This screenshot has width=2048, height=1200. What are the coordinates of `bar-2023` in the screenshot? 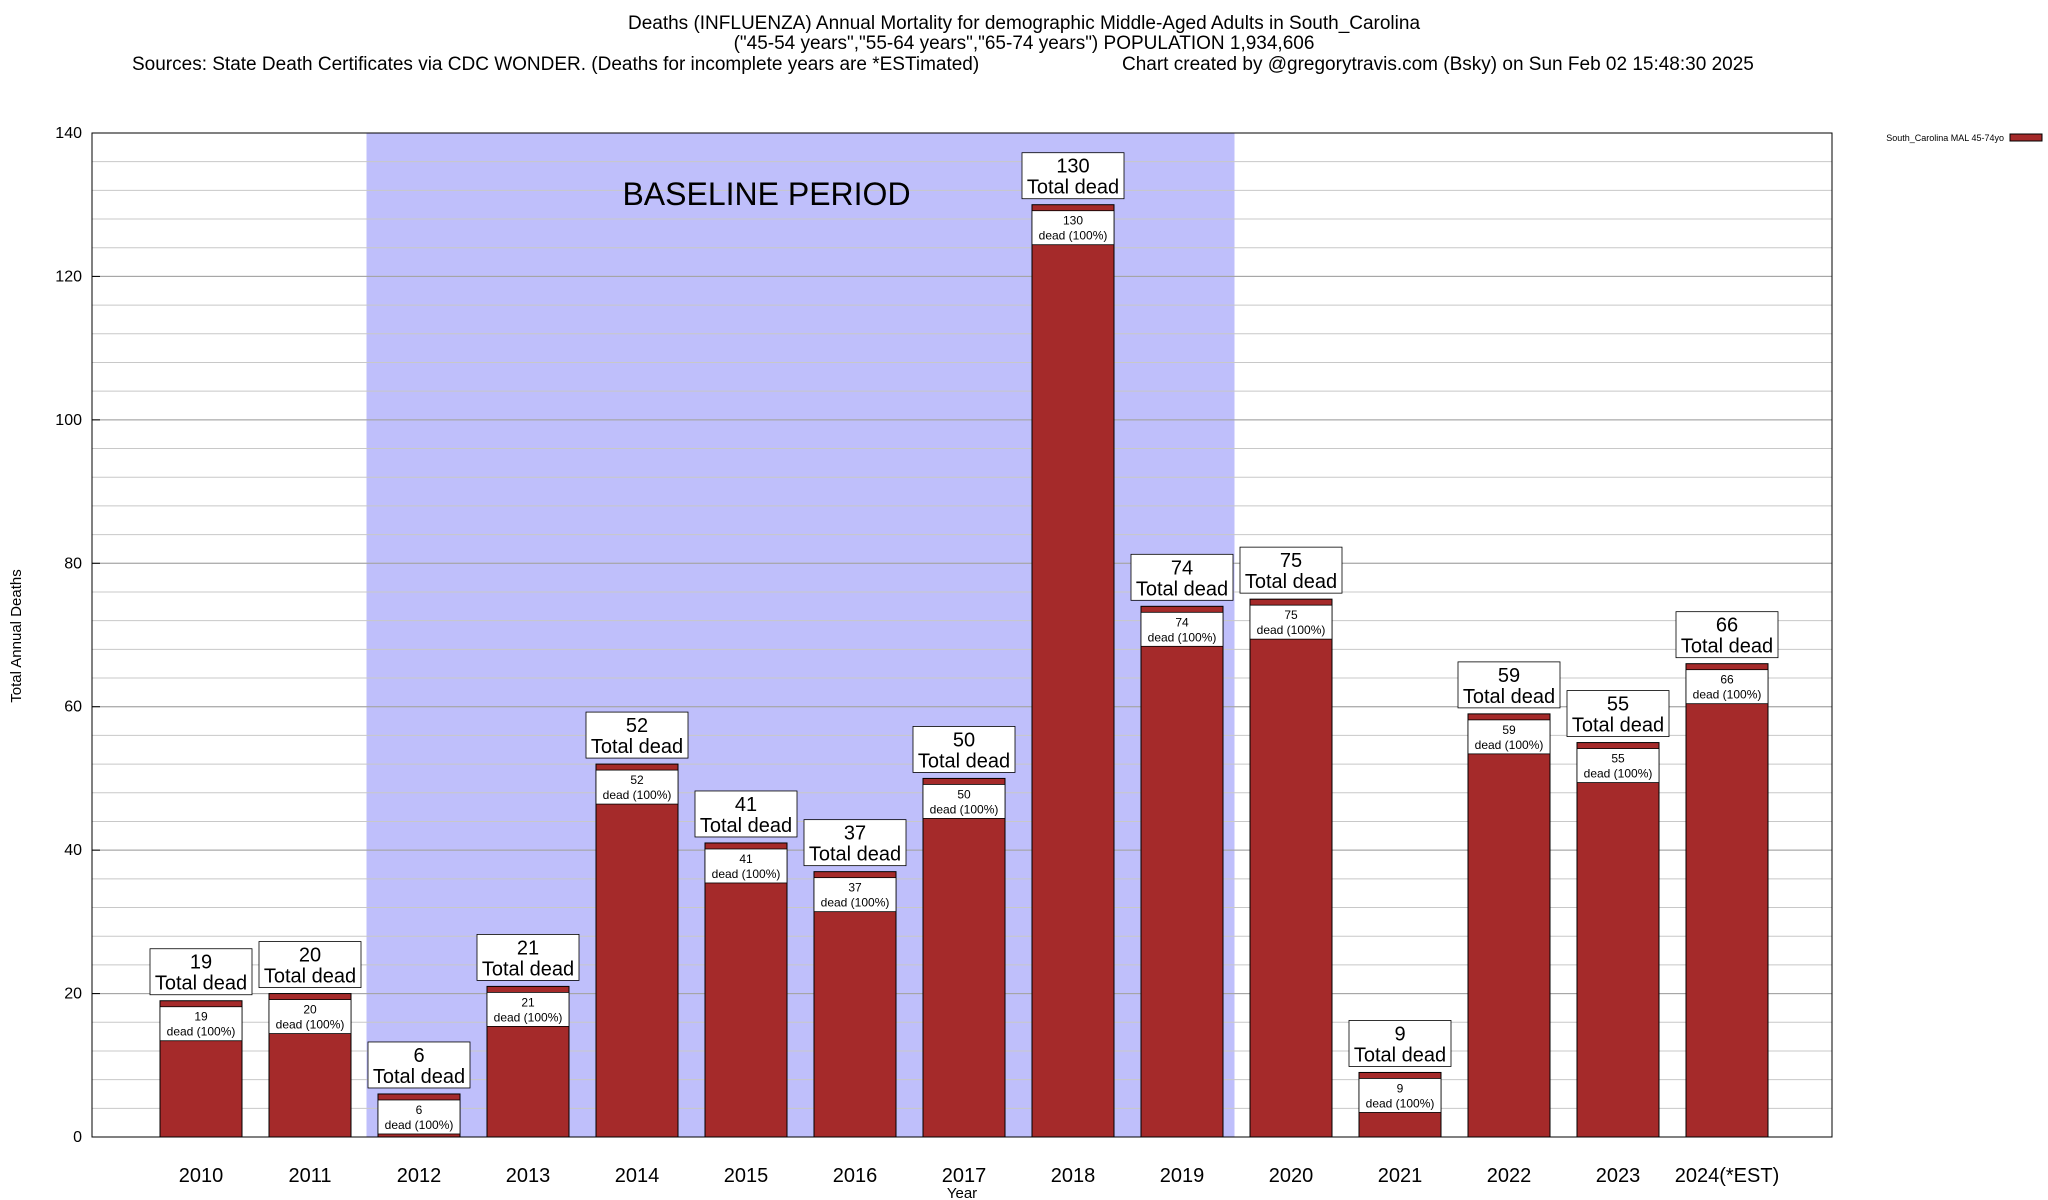 It's located at (1618, 940).